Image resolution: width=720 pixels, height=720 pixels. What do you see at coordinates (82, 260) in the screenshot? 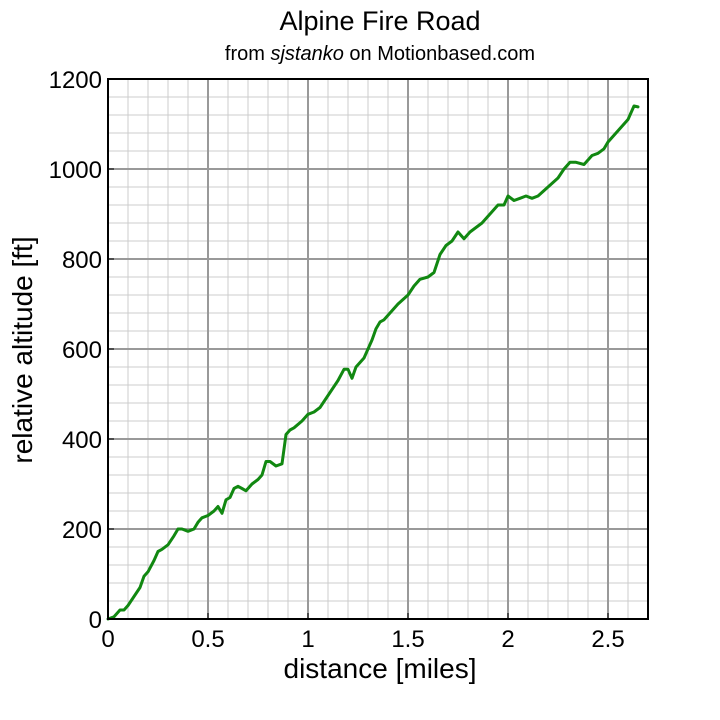
I see `y-tick-label: 800` at bounding box center [82, 260].